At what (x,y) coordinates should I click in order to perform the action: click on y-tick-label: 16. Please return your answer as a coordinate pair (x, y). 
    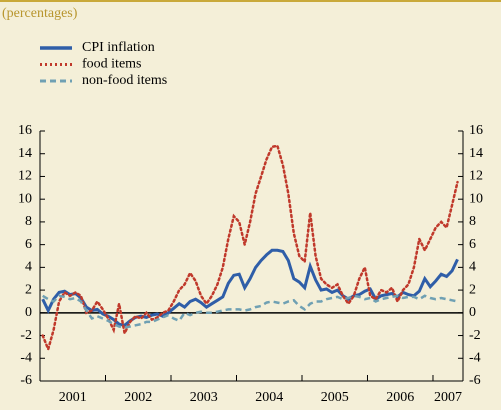
    Looking at the image, I should click on (25, 130).